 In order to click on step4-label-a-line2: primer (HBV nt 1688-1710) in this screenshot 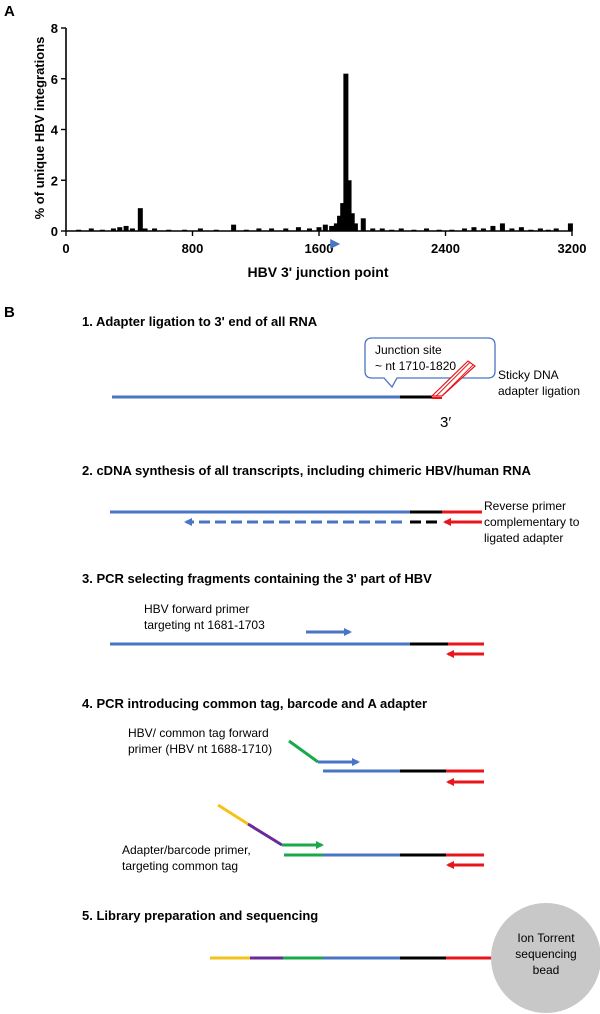, I will do `click(200, 749)`.